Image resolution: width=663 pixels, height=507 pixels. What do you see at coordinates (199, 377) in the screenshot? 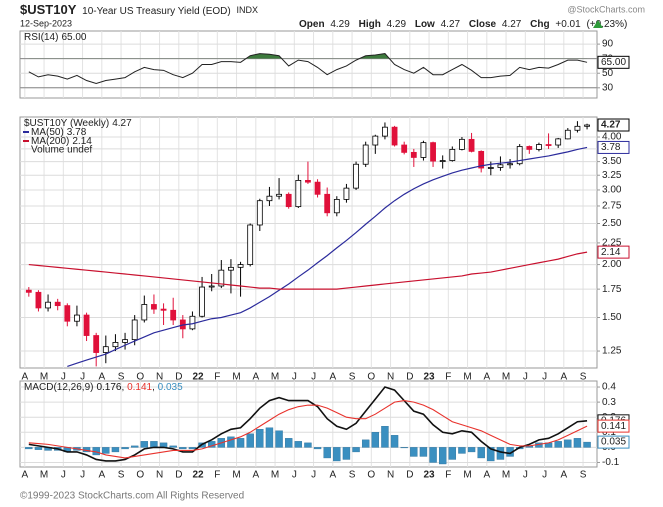
I see `x-tick-label: 22` at bounding box center [199, 377].